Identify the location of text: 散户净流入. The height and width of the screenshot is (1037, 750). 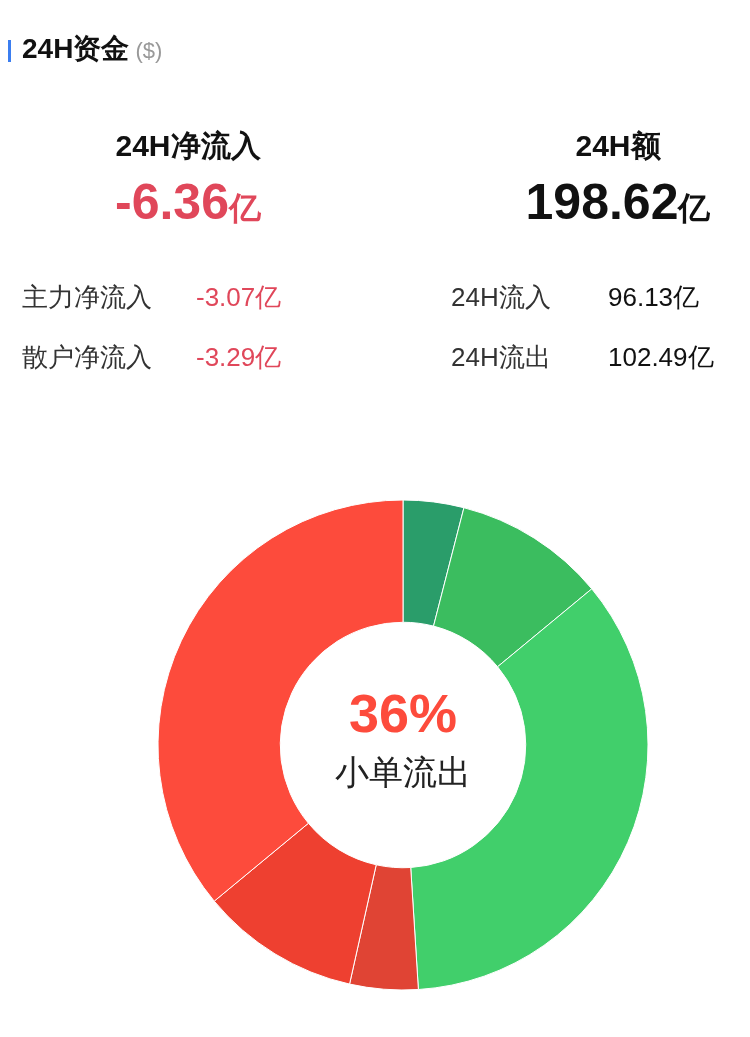
(87, 357).